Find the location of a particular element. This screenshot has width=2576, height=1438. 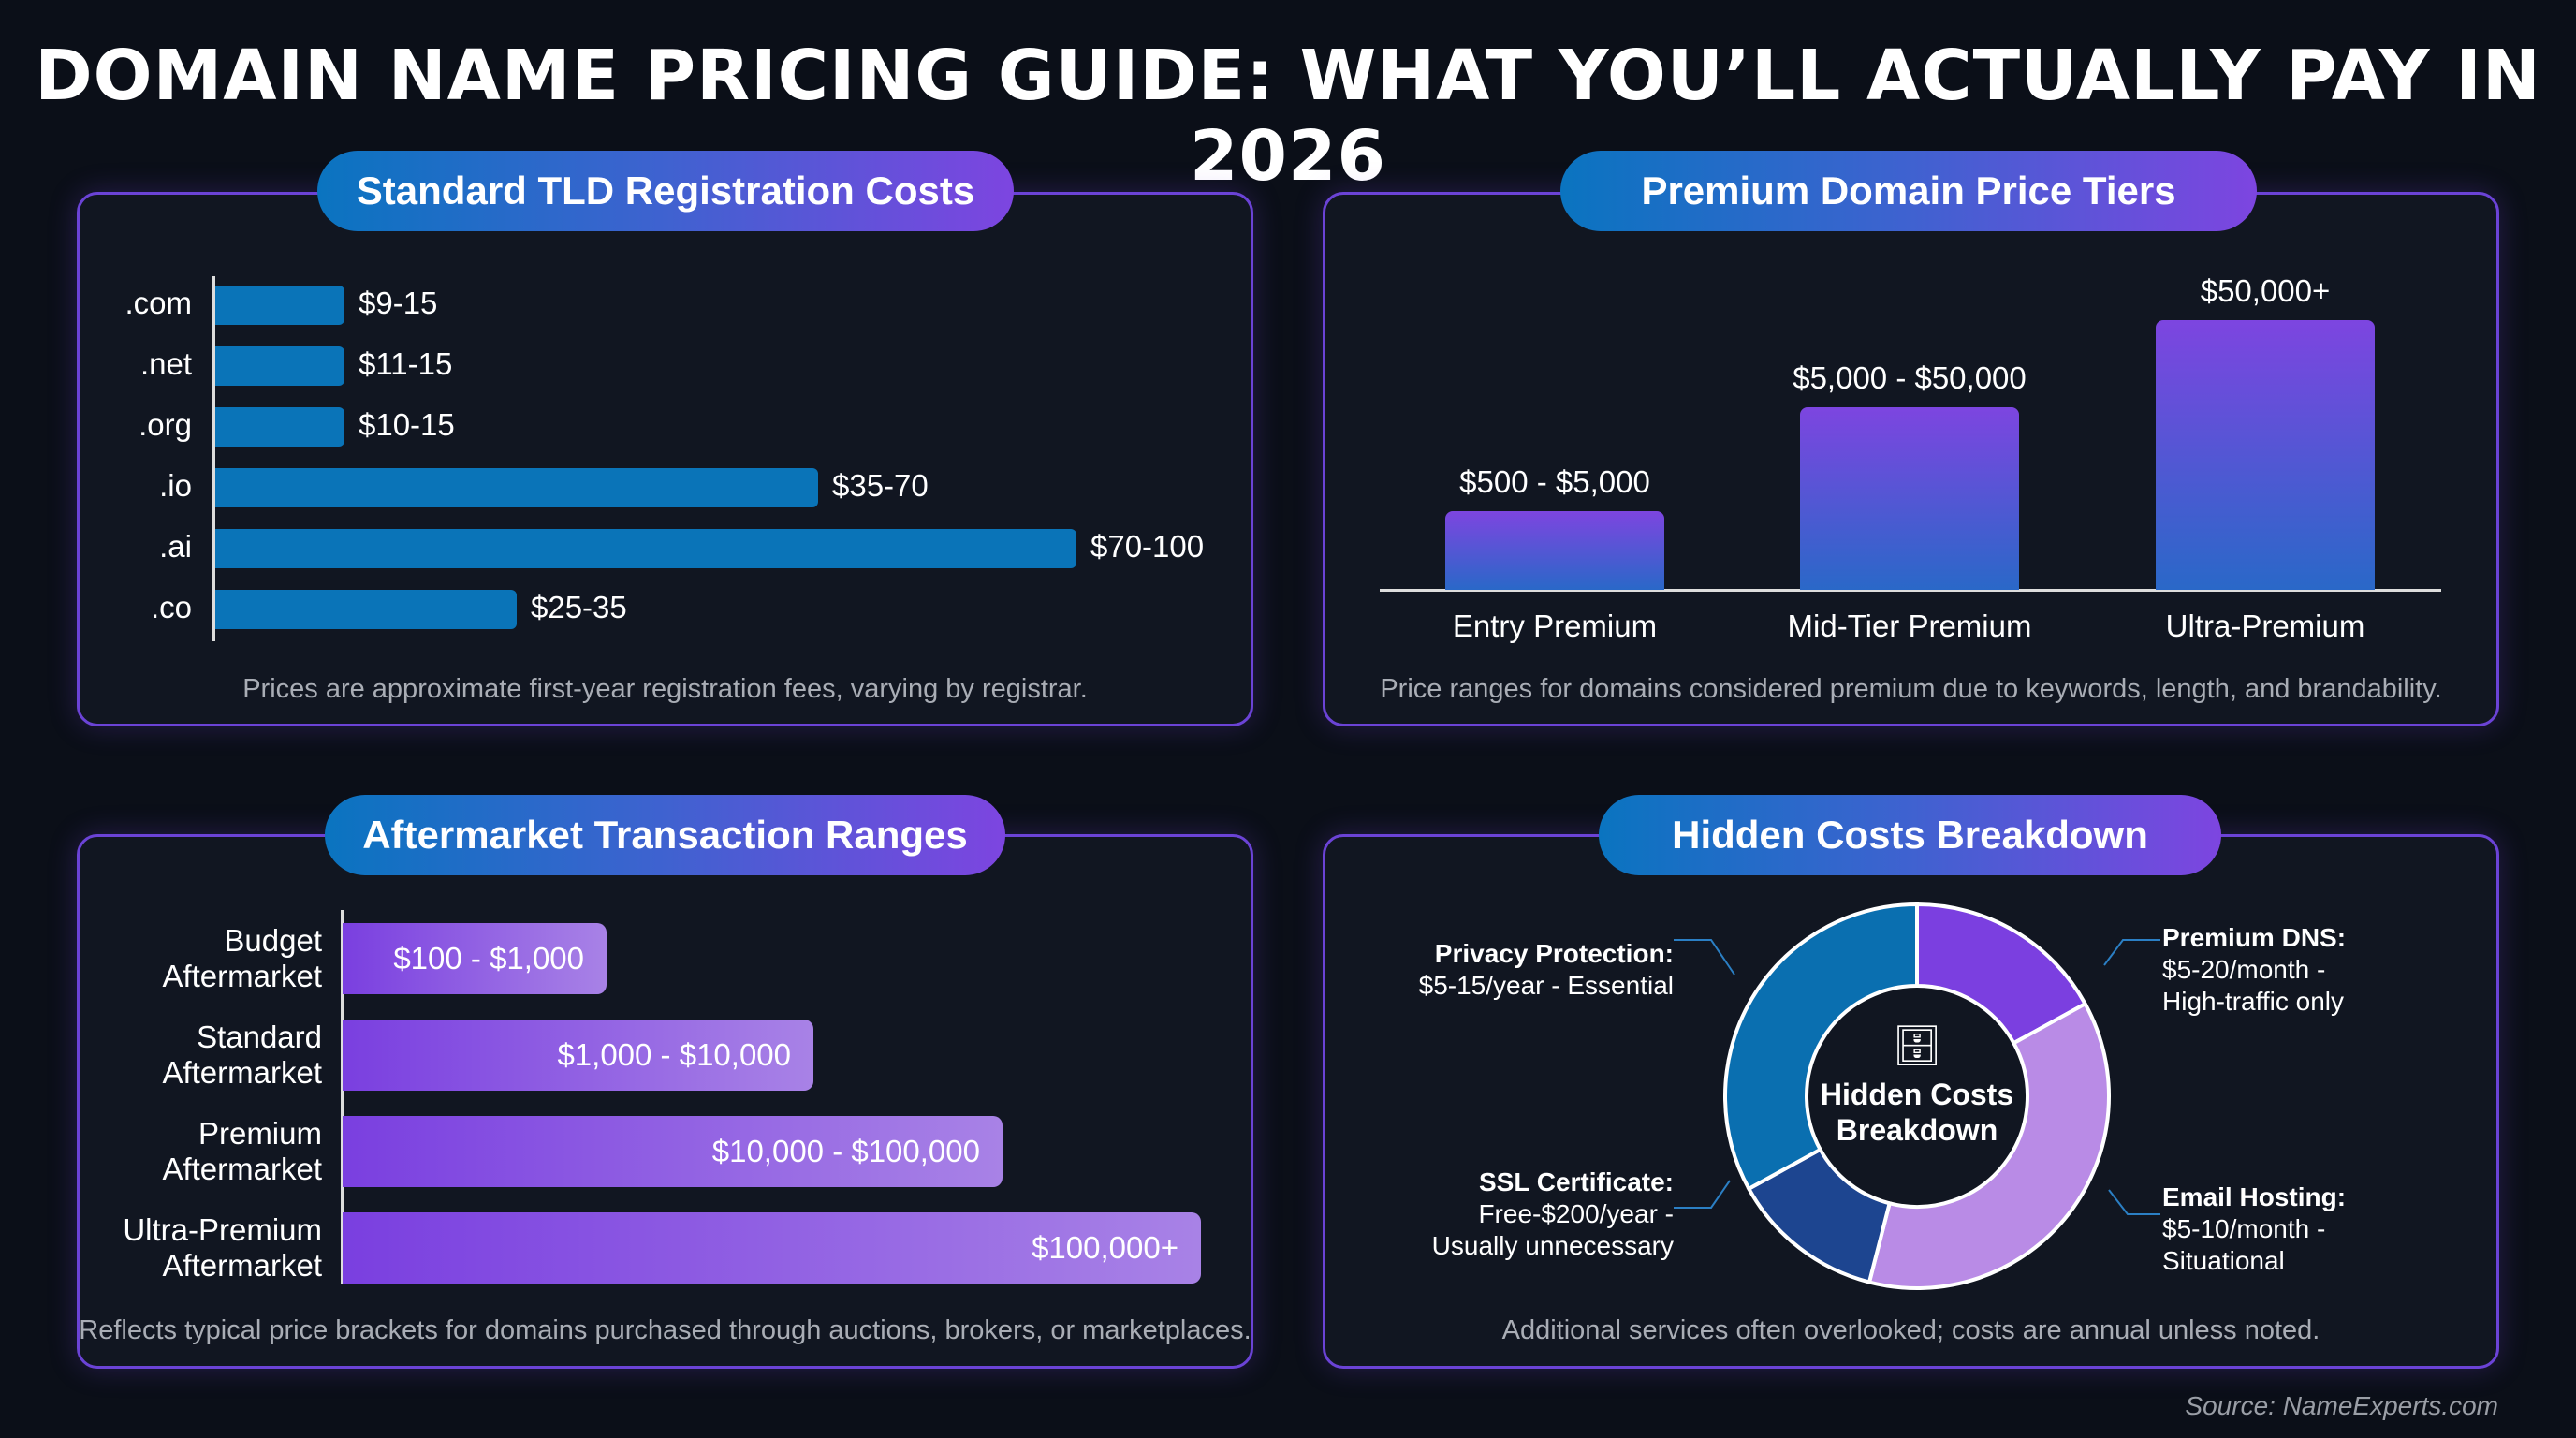

aftermarket-label: Budget Aftermarket is located at coordinates (181, 958).